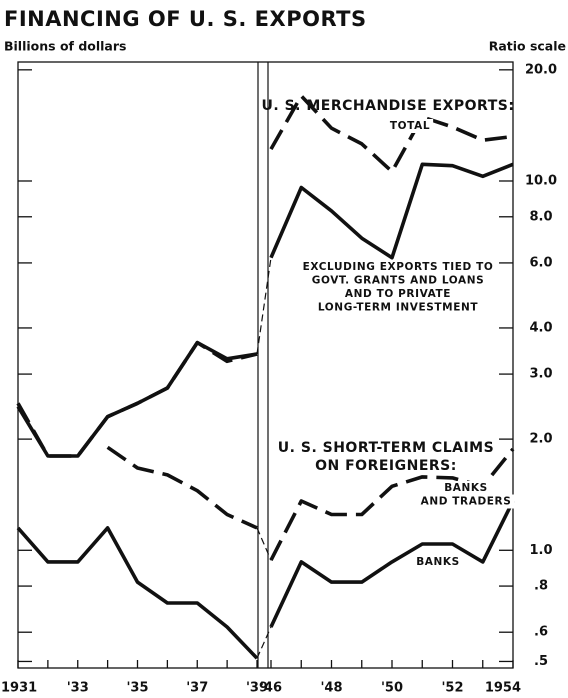 This screenshot has height=698, width=568. What do you see at coordinates (452, 688) in the screenshot?
I see `x-tick-label: '52` at bounding box center [452, 688].